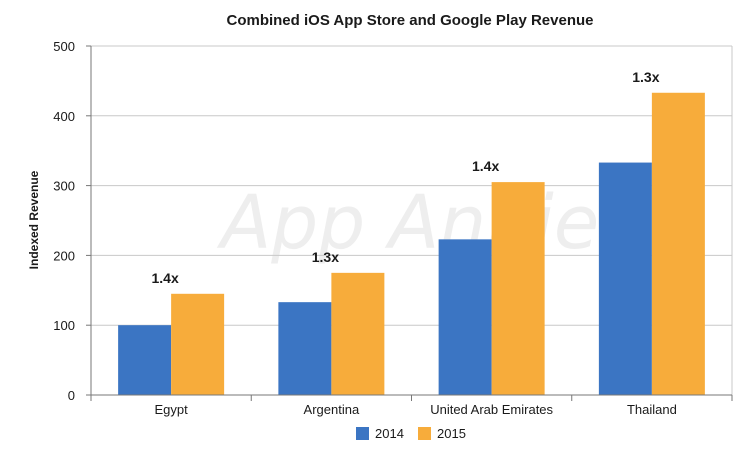 The width and height of the screenshot is (747, 466). Describe the element at coordinates (305, 348) in the screenshot. I see `bar-2014-argentina` at that location.